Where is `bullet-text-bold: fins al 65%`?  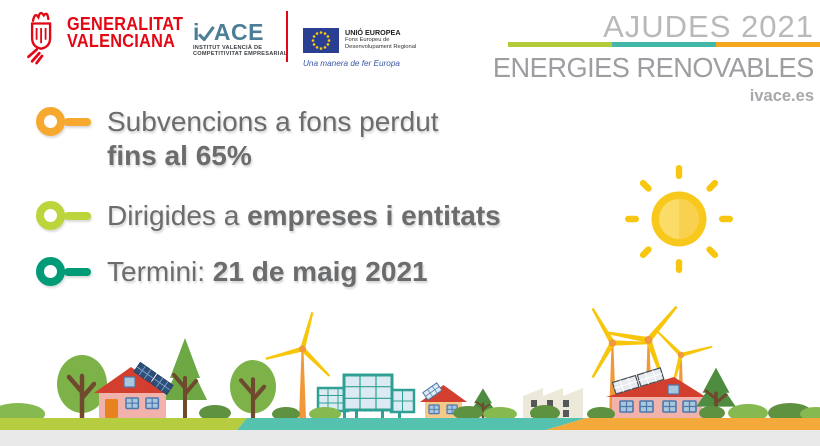 bullet-text-bold: fins al 65% is located at coordinates (179, 155).